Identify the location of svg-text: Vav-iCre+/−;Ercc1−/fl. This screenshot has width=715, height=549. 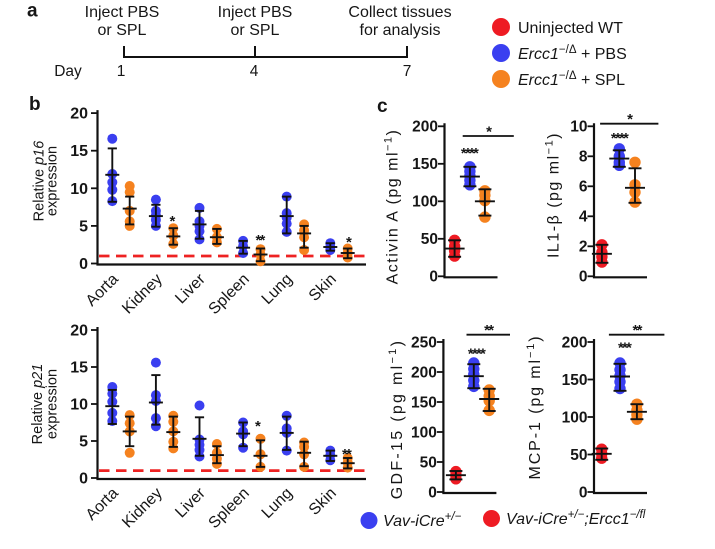
(576, 518).